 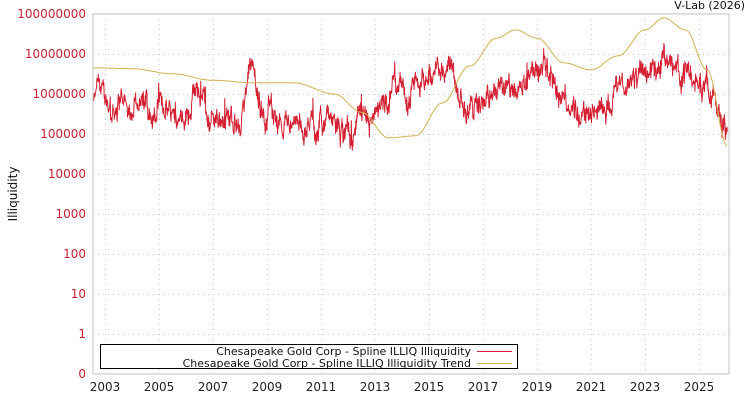 I want to click on x-tick-label: 2015, so click(x=429, y=387).